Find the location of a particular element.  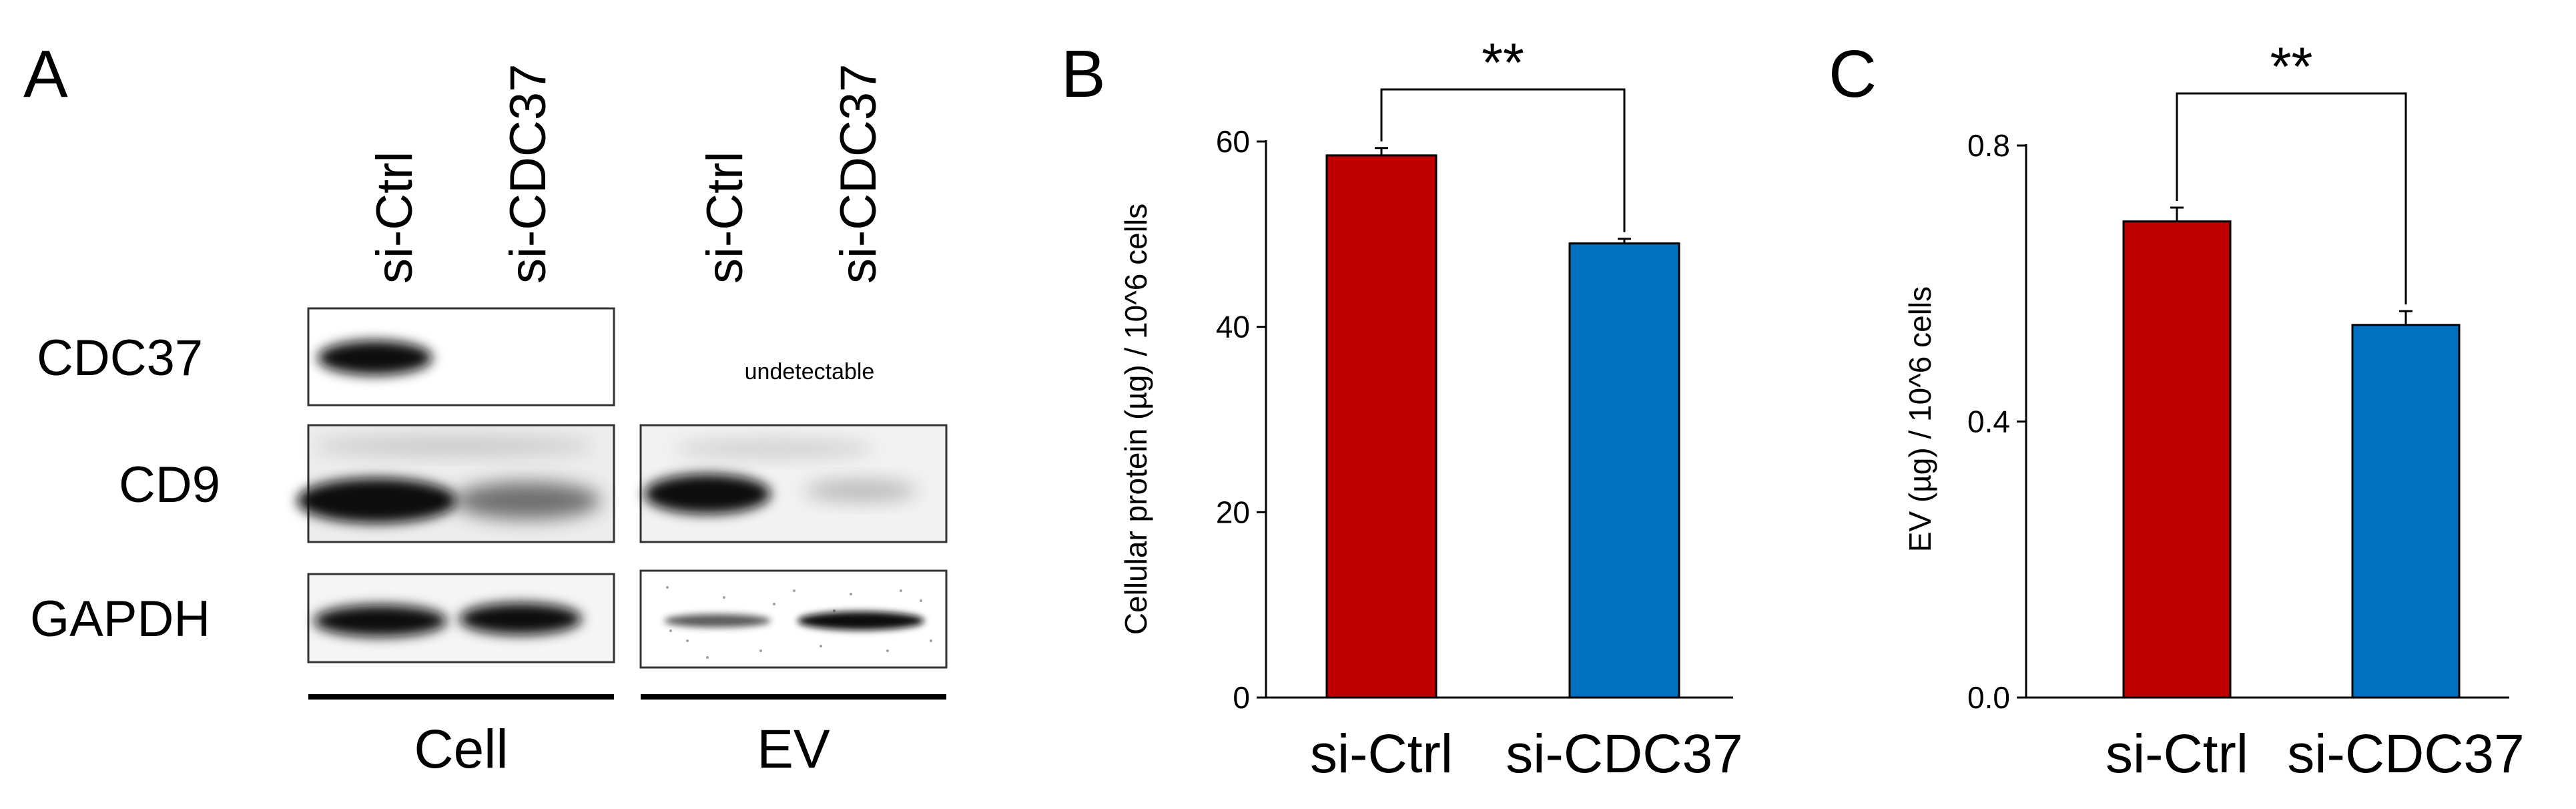

lane-label-ev-si-cdc37: si-CDC37 is located at coordinates (859, 174).